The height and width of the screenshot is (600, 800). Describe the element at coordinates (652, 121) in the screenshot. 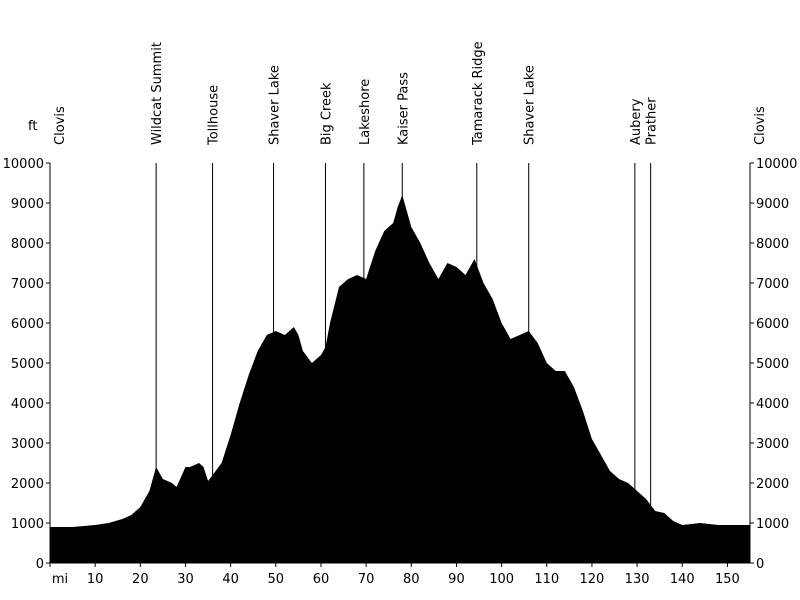

I see `location-label: Prather` at that location.